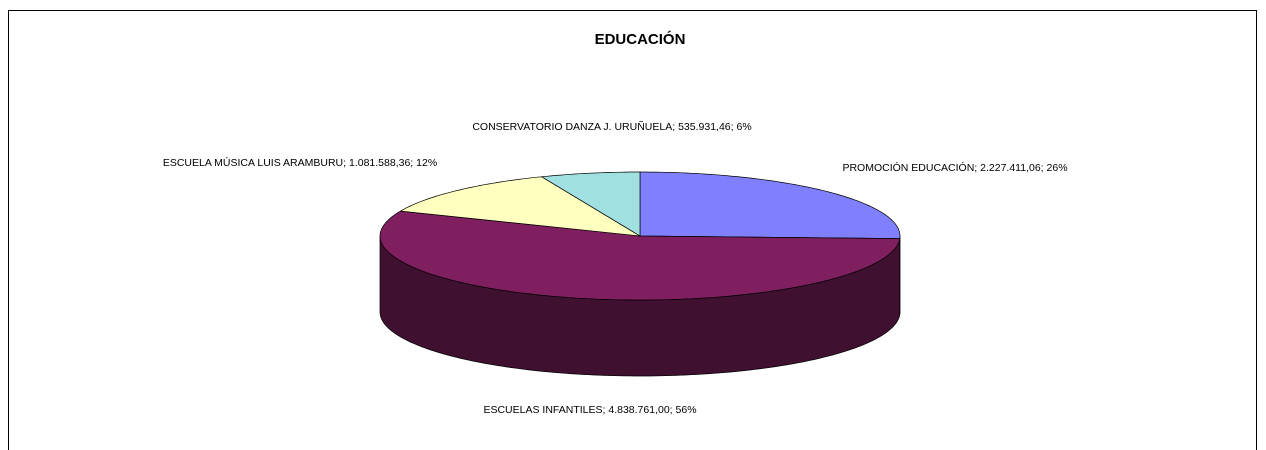 The height and width of the screenshot is (450, 1266). Describe the element at coordinates (379, 163) in the screenshot. I see `label-value: 1.081.588,36` at that location.